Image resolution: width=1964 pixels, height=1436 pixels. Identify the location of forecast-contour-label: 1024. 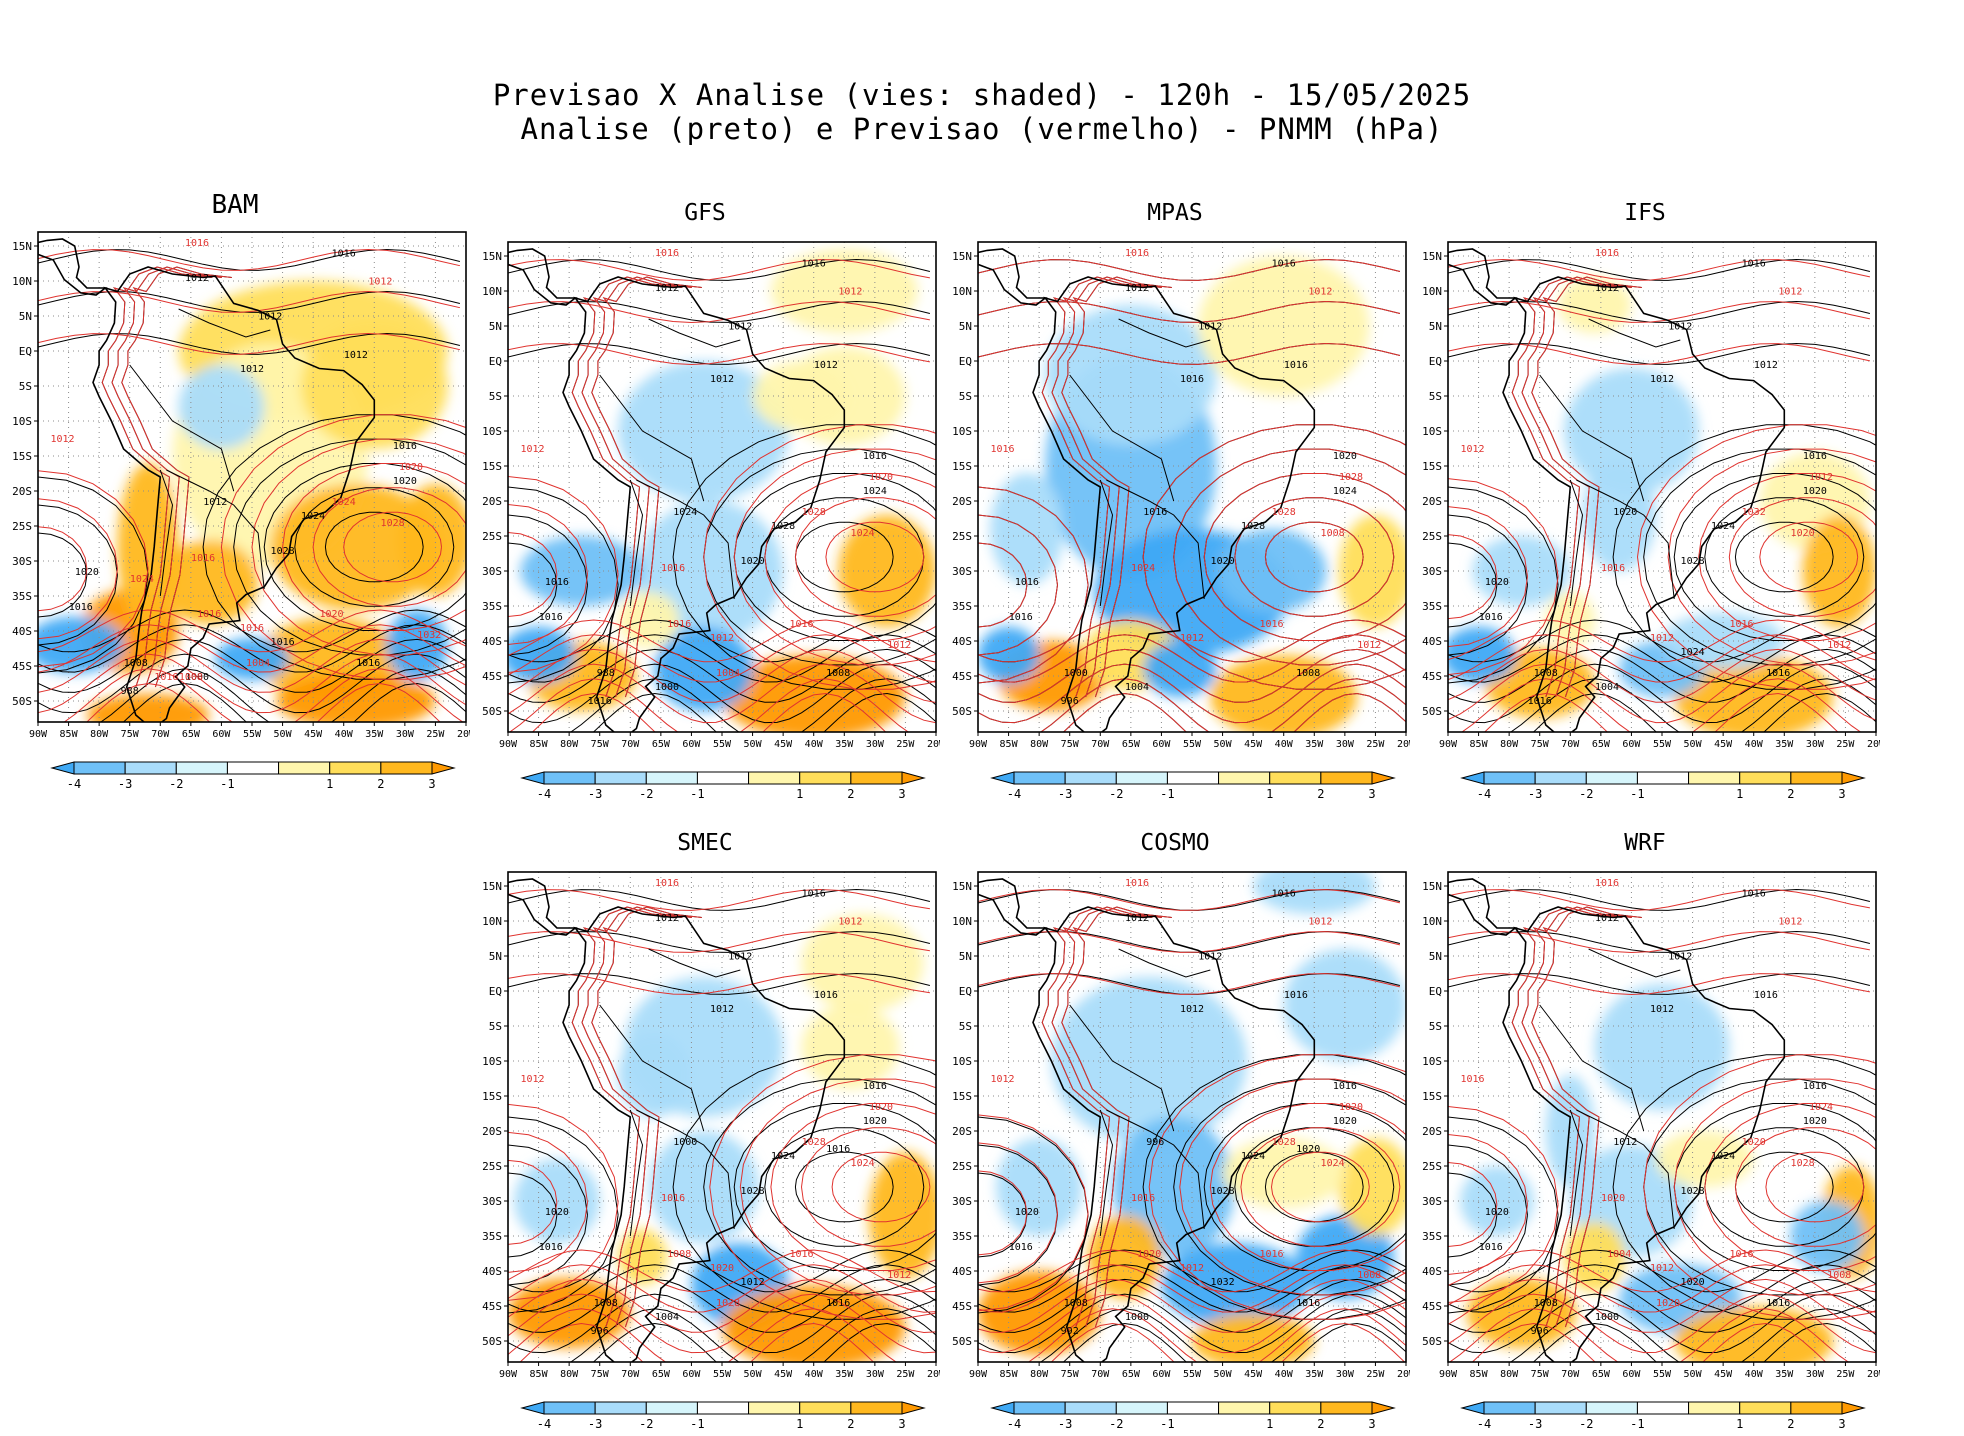
(344, 502).